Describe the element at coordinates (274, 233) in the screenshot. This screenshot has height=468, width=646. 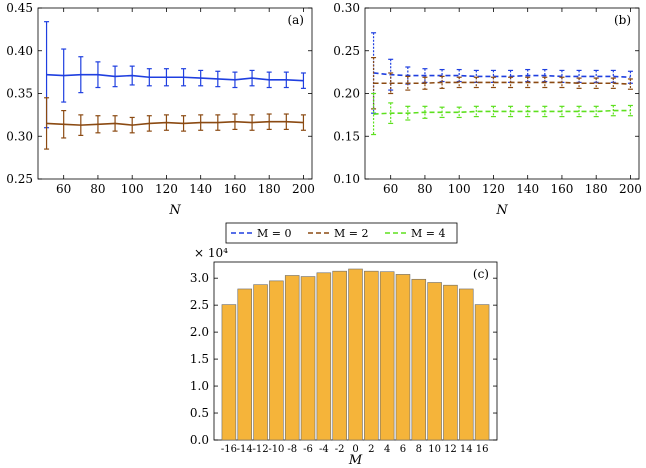
I see `legend-label: M = 0` at that location.